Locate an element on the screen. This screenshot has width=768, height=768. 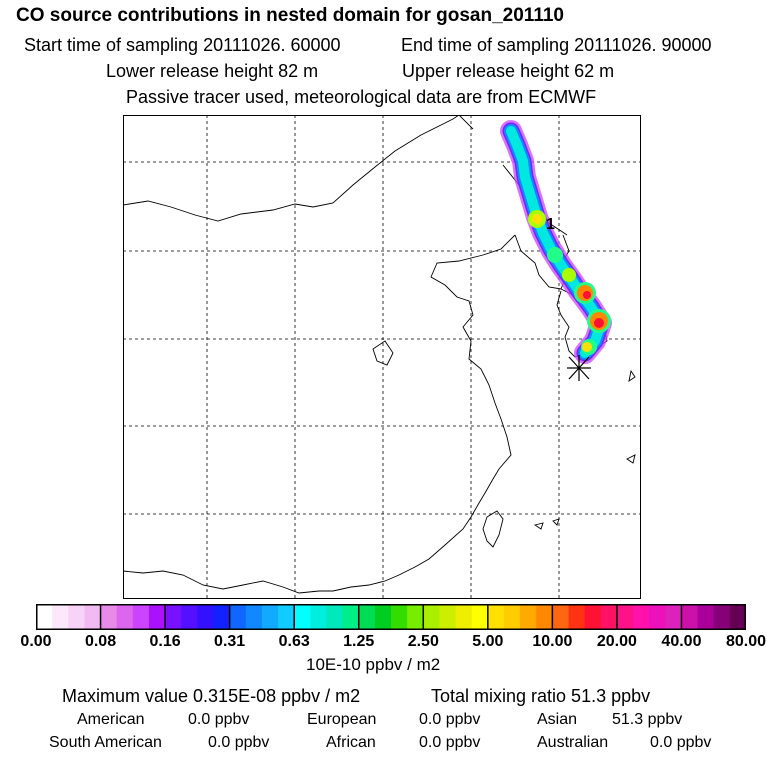
colorbar-tick-label: 80.00 is located at coordinates (746, 641).